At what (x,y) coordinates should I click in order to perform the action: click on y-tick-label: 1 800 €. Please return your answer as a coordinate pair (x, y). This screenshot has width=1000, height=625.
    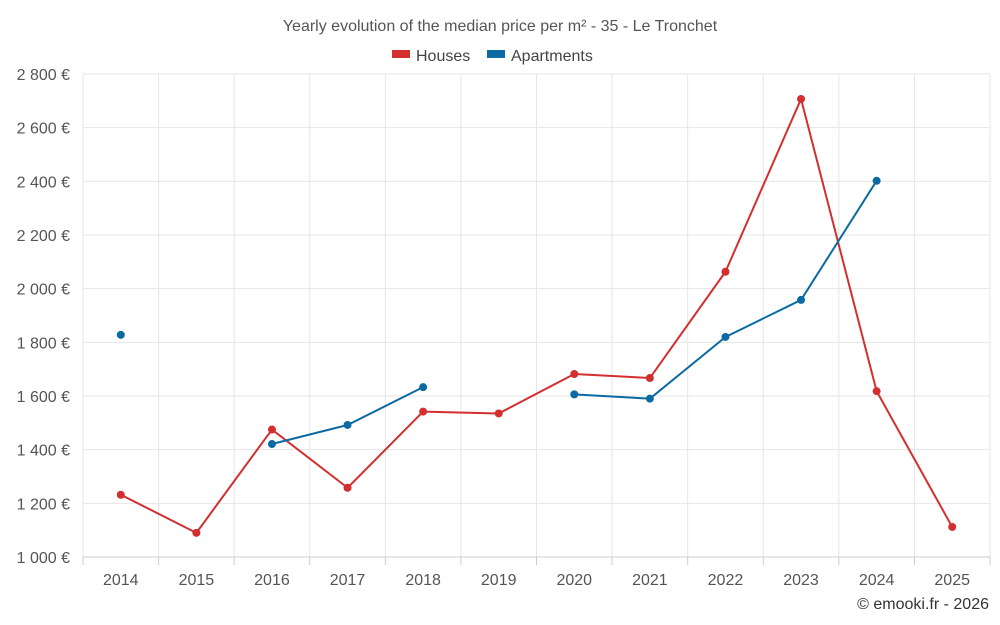
    Looking at the image, I should click on (43, 343).